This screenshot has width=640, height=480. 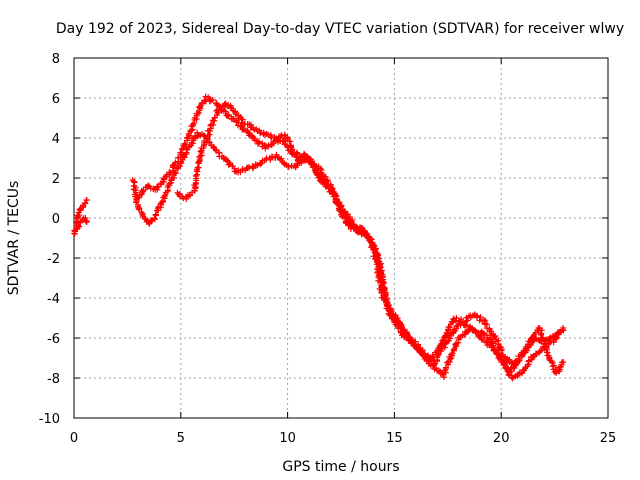 What do you see at coordinates (53, 379) in the screenshot?
I see `y-tick-label: -8` at bounding box center [53, 379].